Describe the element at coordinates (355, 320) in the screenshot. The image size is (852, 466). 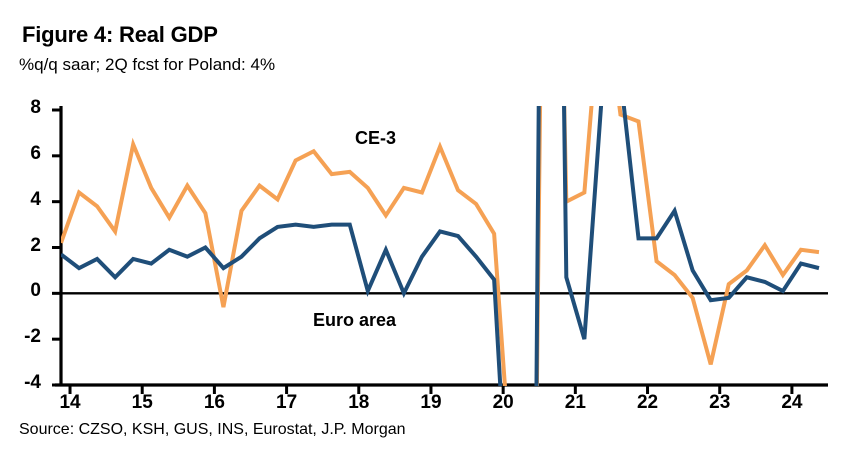
I see `euro-area-label: Euro area` at that location.